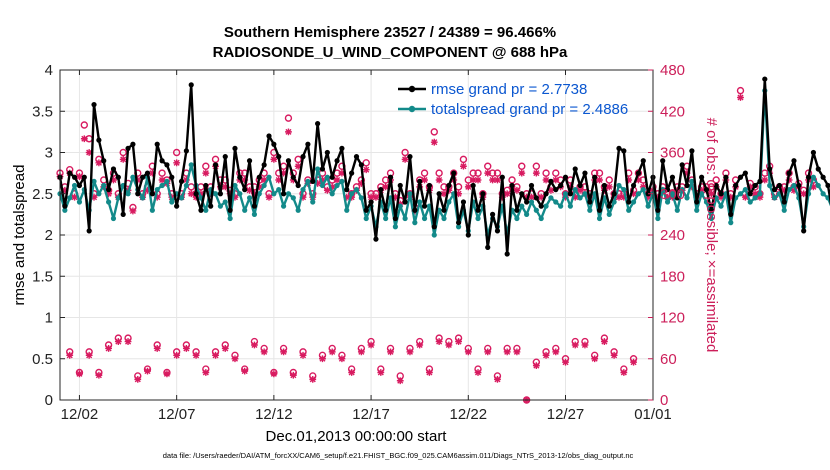  I want to click on y-left-tick-label: 1.5, so click(42, 276).